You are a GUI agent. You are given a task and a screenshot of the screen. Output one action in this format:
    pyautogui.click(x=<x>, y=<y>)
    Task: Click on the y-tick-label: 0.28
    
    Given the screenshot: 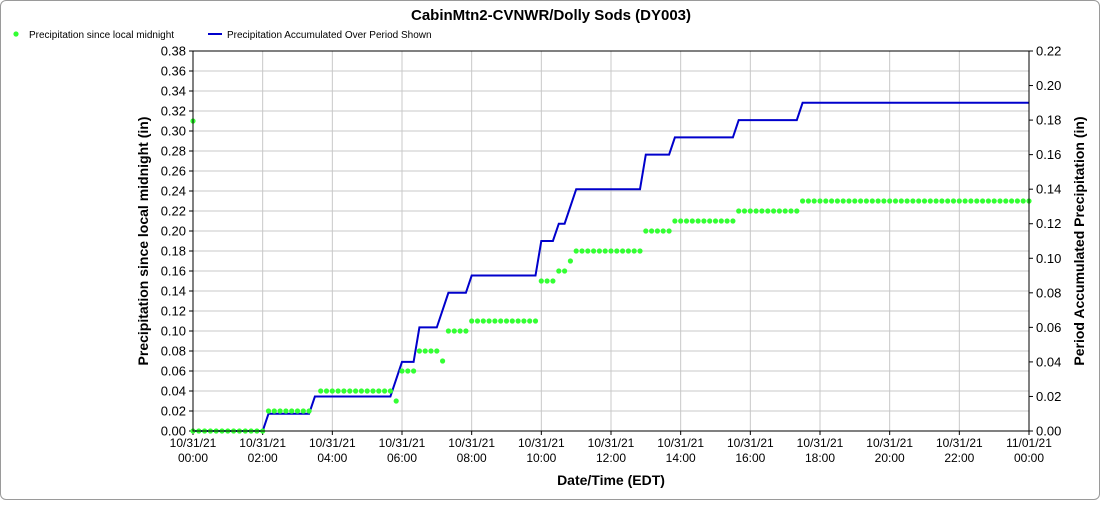 What is the action you would take?
    pyautogui.click(x=173, y=151)
    